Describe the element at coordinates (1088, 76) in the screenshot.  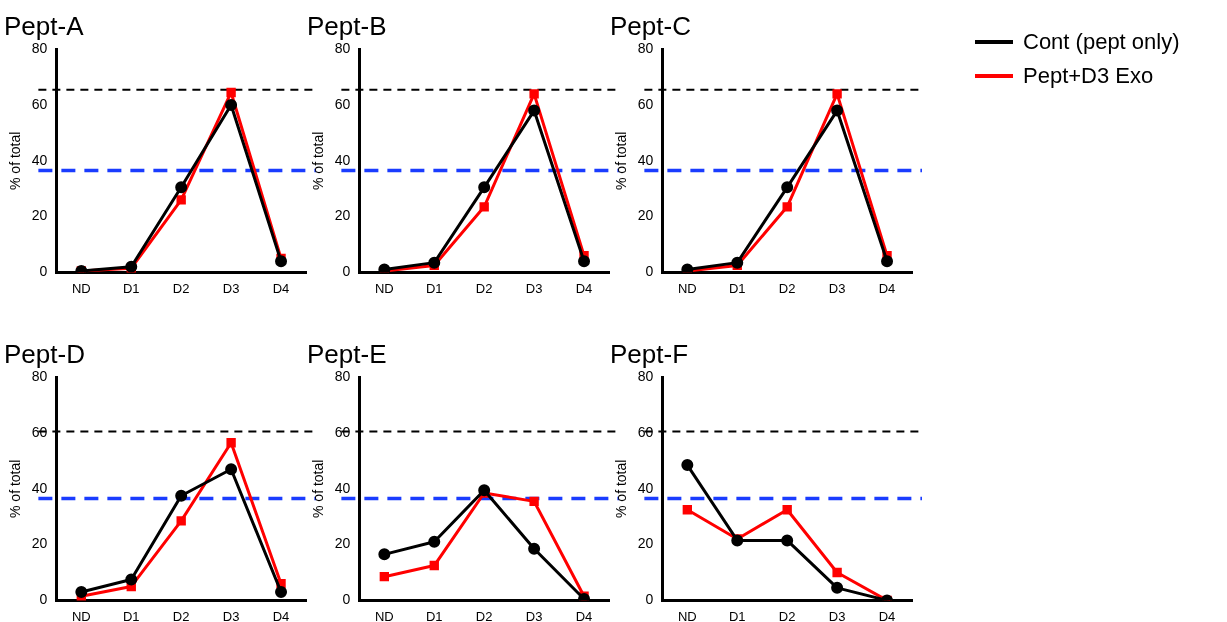
I see `legend-label: Pept+D3 Exo` at that location.